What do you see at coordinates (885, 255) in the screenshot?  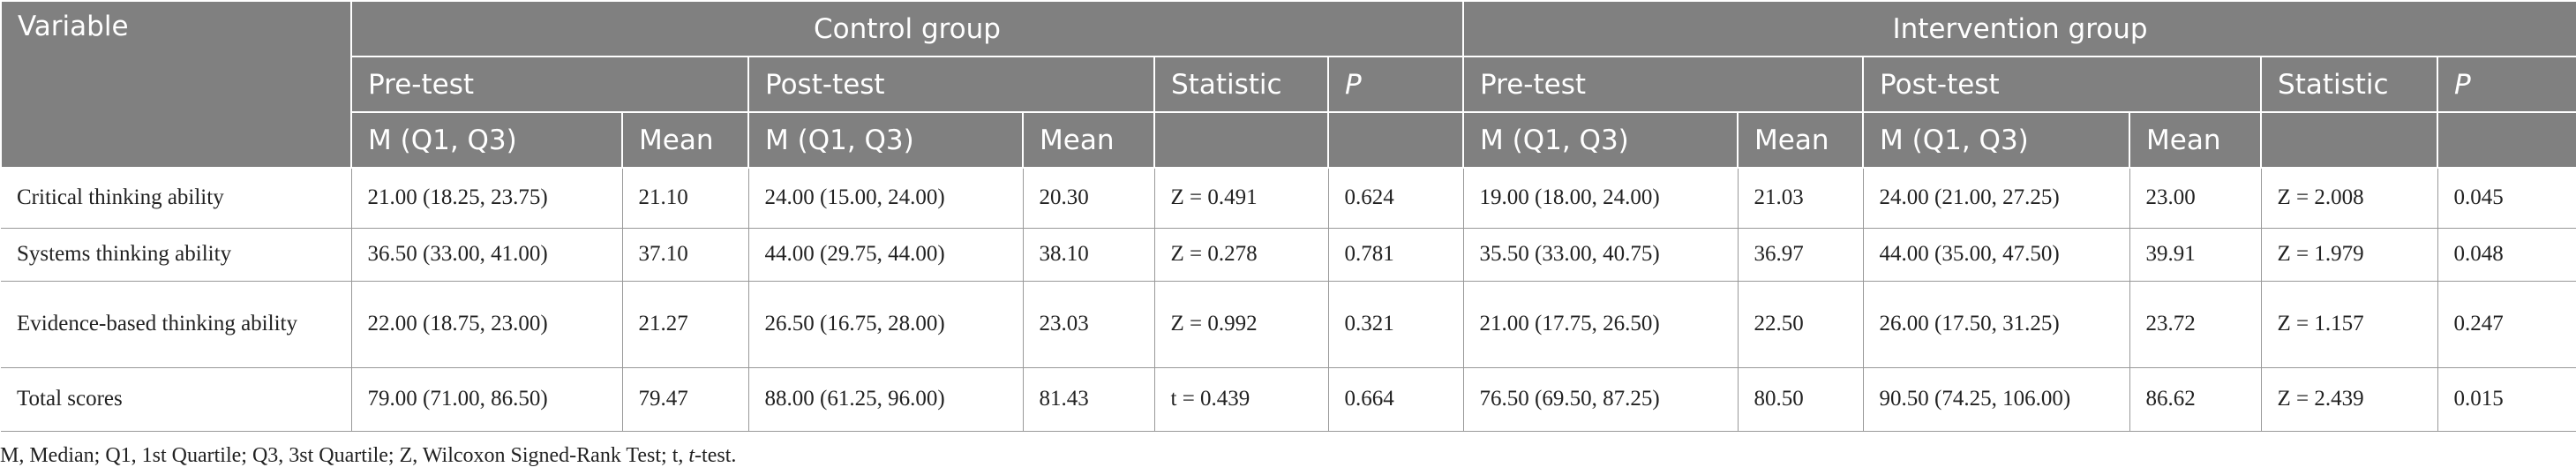 I see `value-cell: 44.00 (29.75, 44.00)` at bounding box center [885, 255].